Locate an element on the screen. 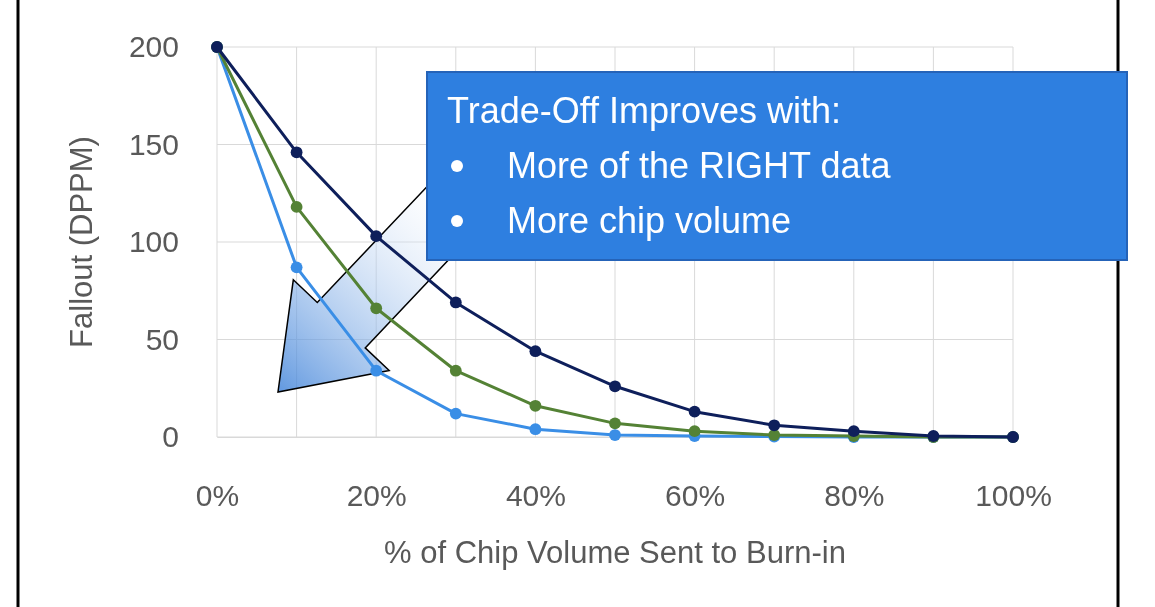 The width and height of the screenshot is (1155, 607). x-tick-label: 100% is located at coordinates (1013, 496).